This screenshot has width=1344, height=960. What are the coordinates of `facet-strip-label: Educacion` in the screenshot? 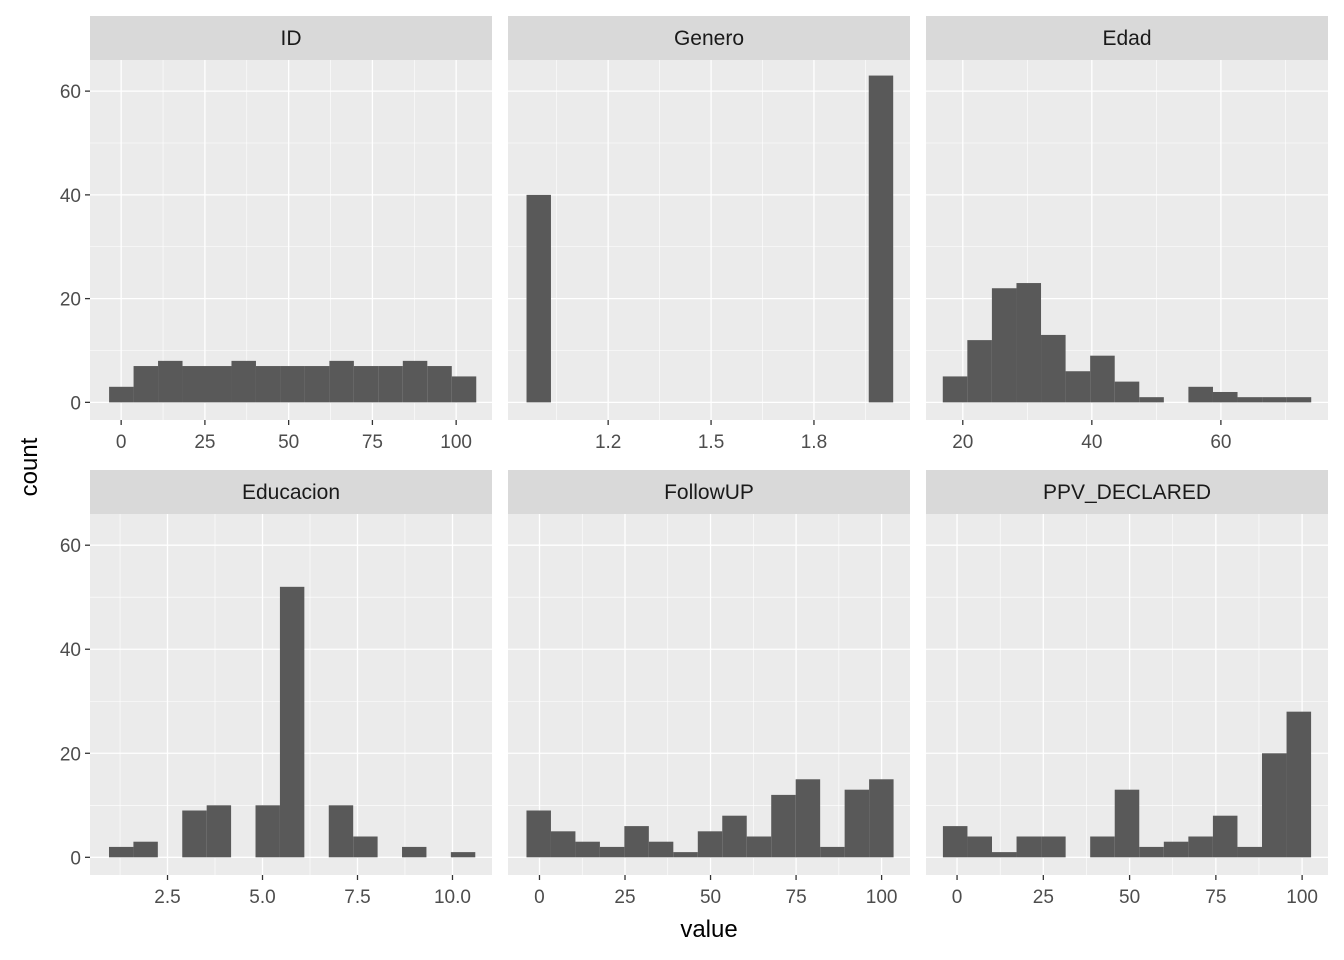 It's located at (291, 492).